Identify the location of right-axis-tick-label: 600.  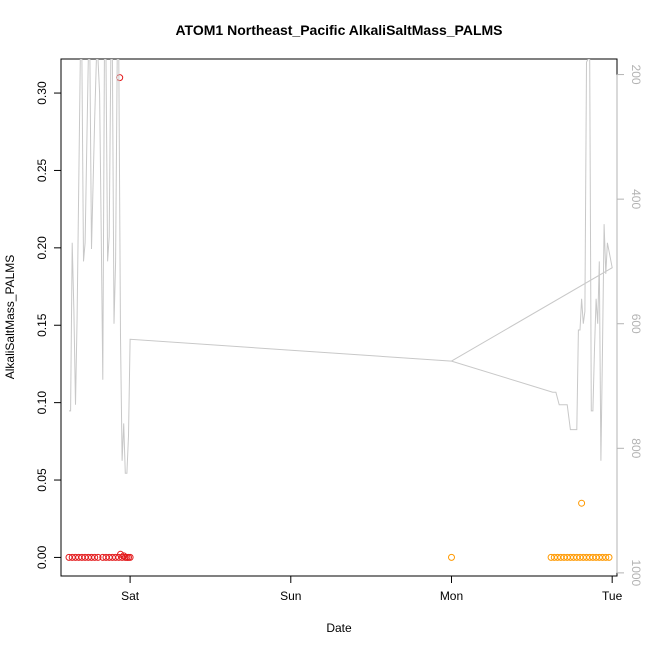
(636, 324).